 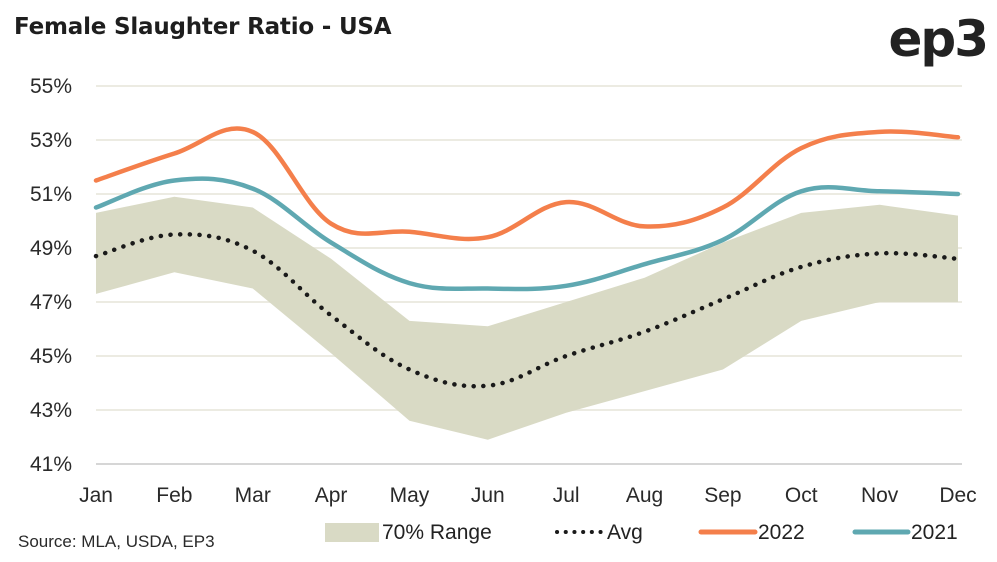 What do you see at coordinates (51, 275) in the screenshot?
I see `y-axis: 55% 53% 51% 49% 47% 45% 43% 41%` at bounding box center [51, 275].